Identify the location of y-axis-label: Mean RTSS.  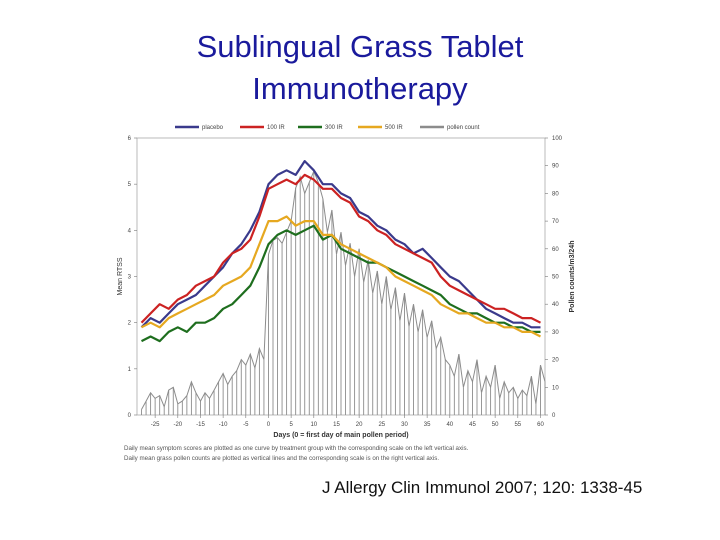
(120, 276).